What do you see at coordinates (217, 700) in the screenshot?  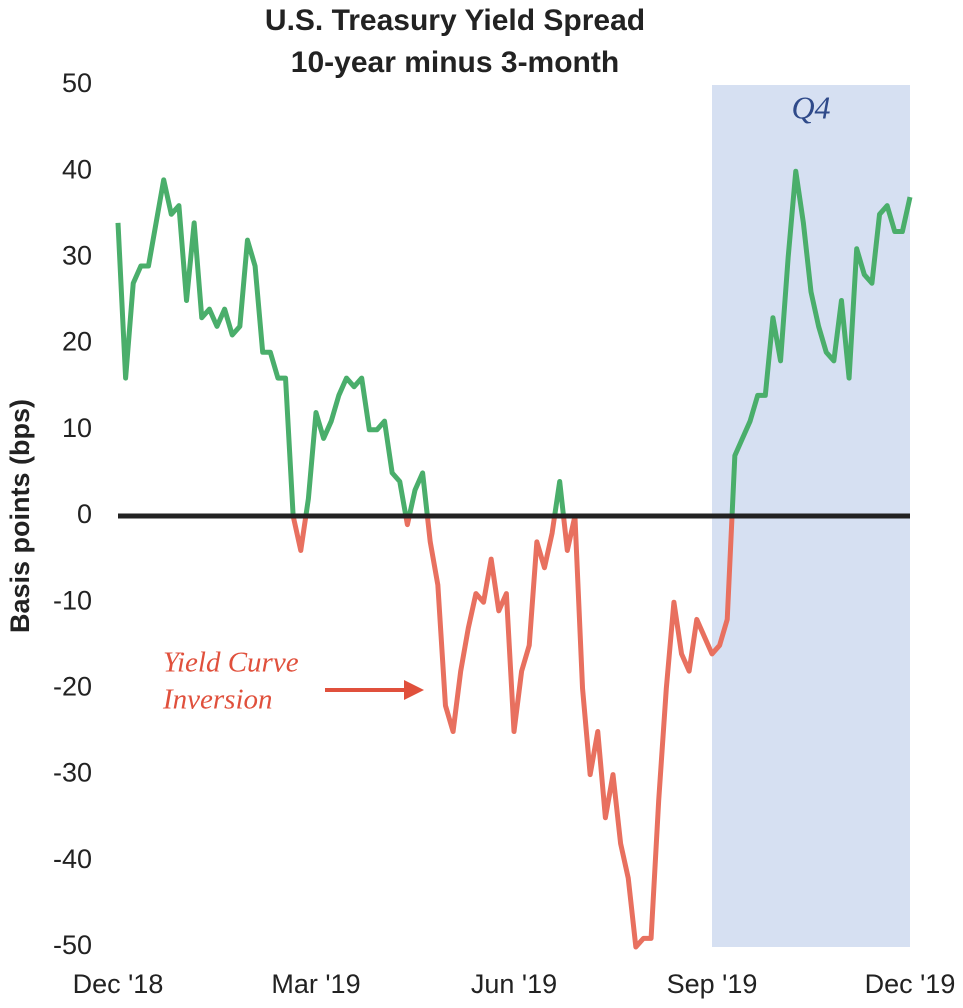 I see `annotation-text: Inversion` at bounding box center [217, 700].